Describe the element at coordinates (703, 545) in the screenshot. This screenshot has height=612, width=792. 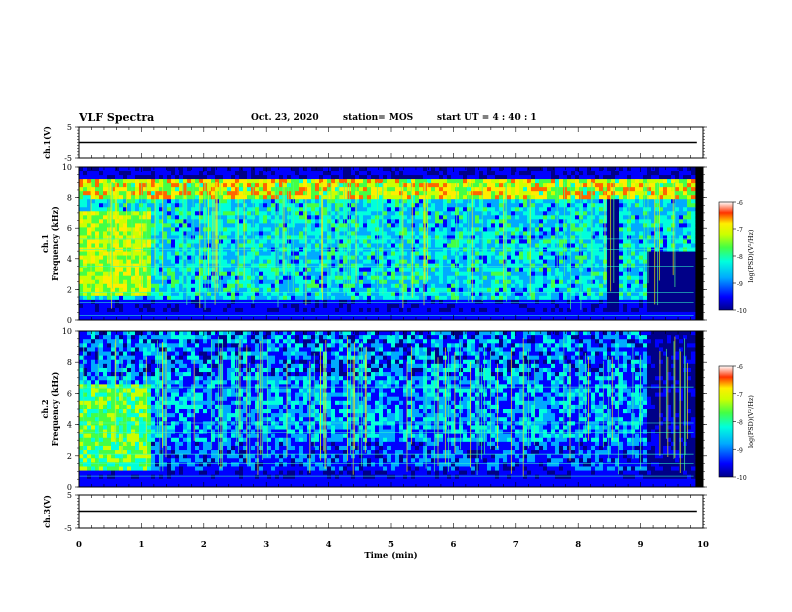
I see `x-tick-label: 10` at that location.